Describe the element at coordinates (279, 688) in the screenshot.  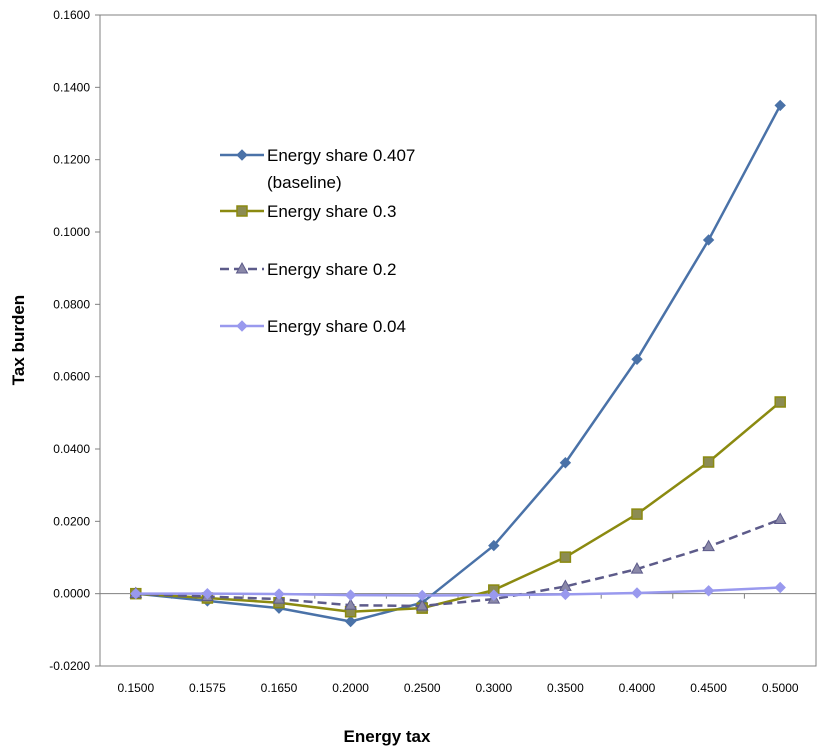
I see `x-tick-label: 0.1650` at that location.